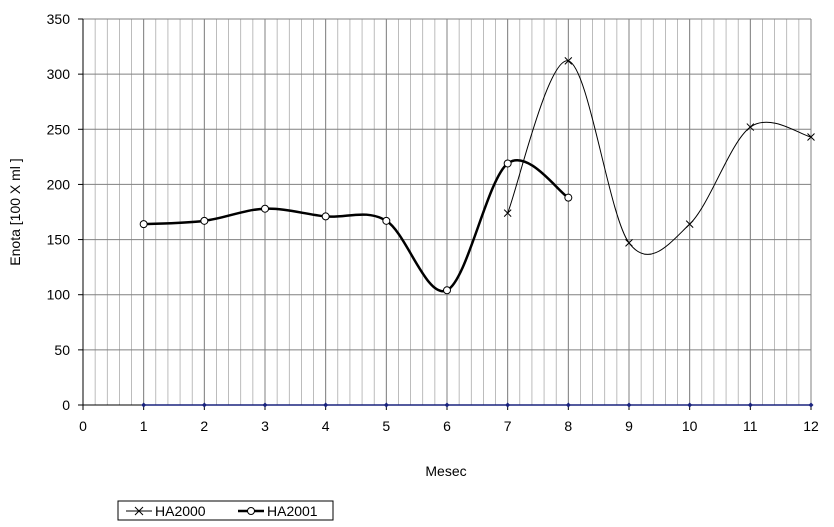  I want to click on legend-label-ha2000: HA2000, so click(180, 511).